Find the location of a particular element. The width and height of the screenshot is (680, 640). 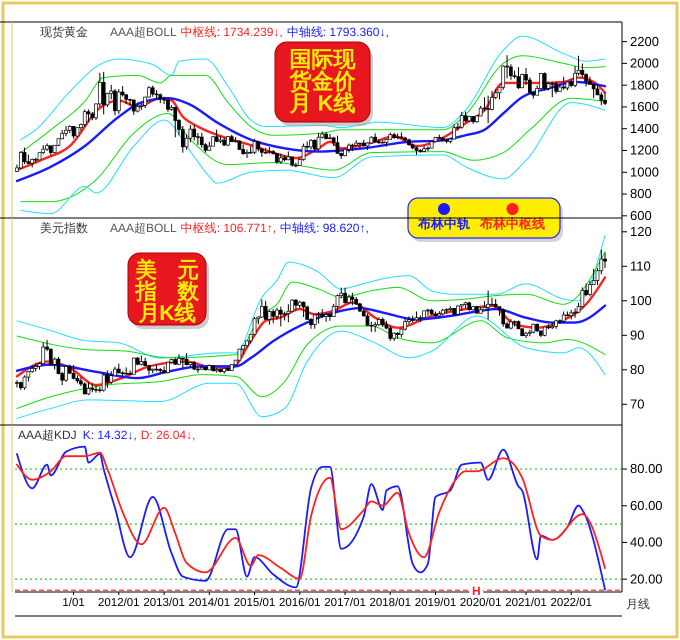

y-tick-label: 1800 is located at coordinates (644, 84).